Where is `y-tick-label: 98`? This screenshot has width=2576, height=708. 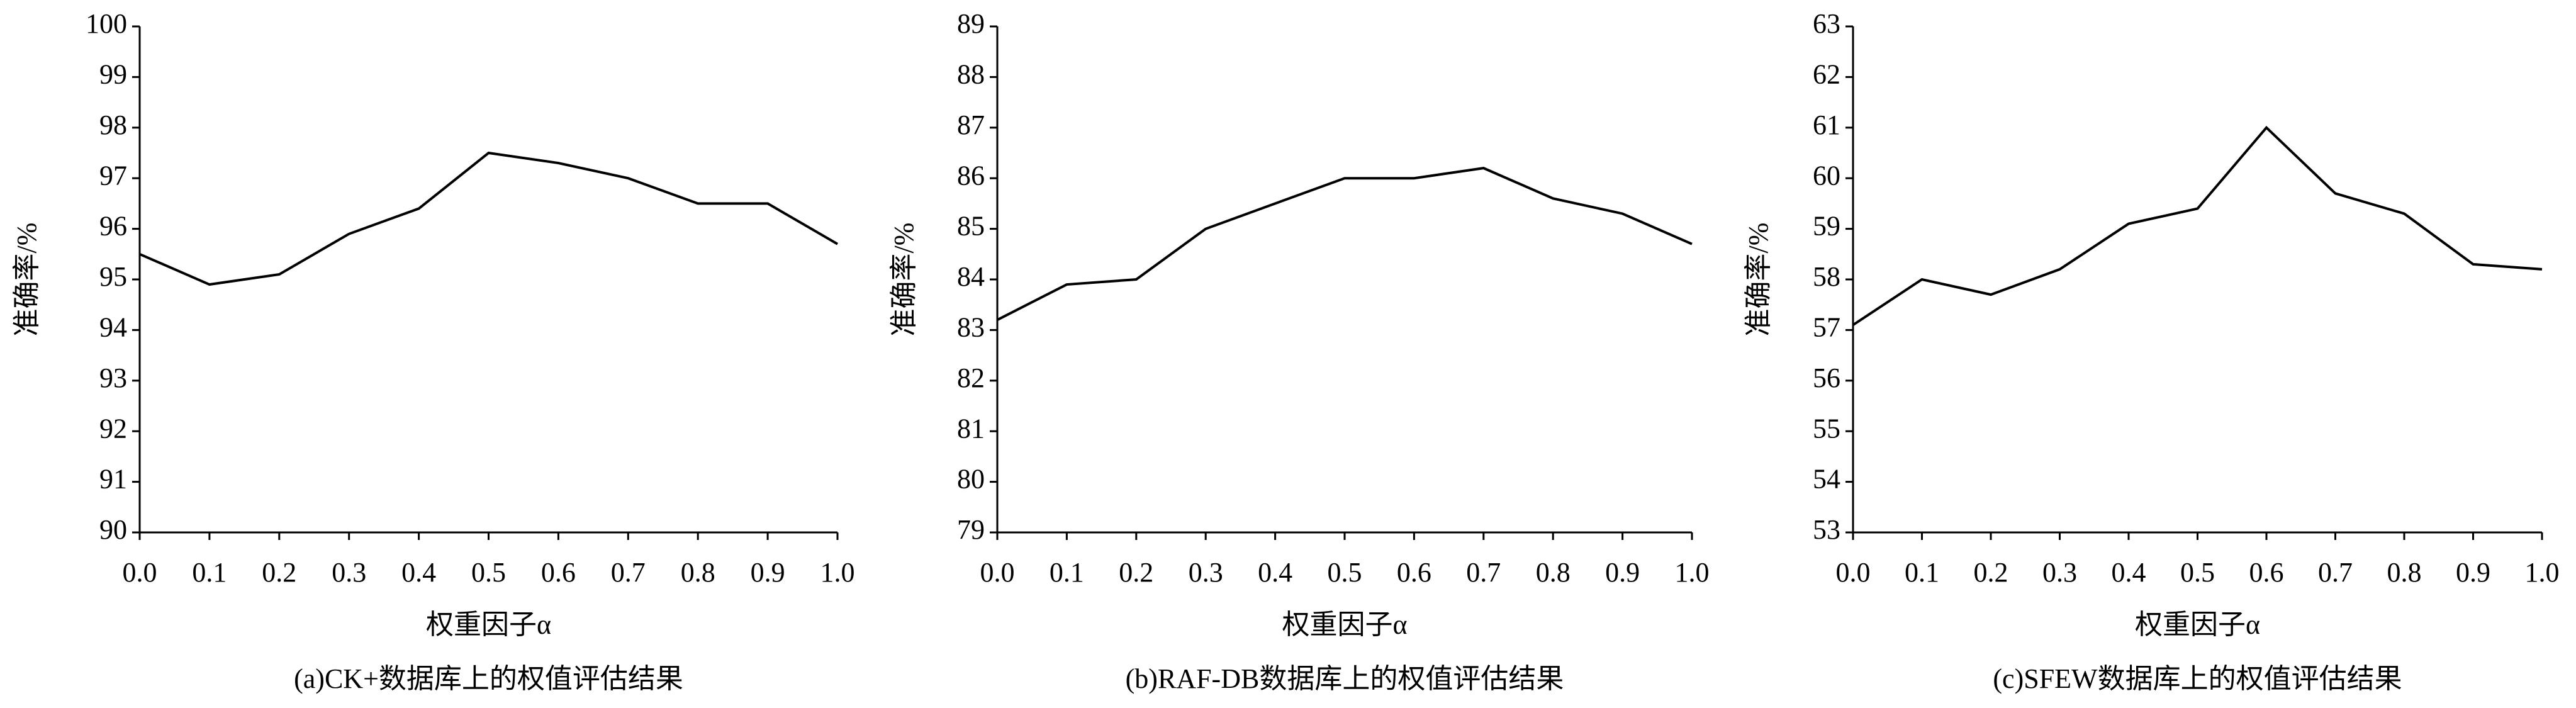 y-tick-label: 98 is located at coordinates (113, 125).